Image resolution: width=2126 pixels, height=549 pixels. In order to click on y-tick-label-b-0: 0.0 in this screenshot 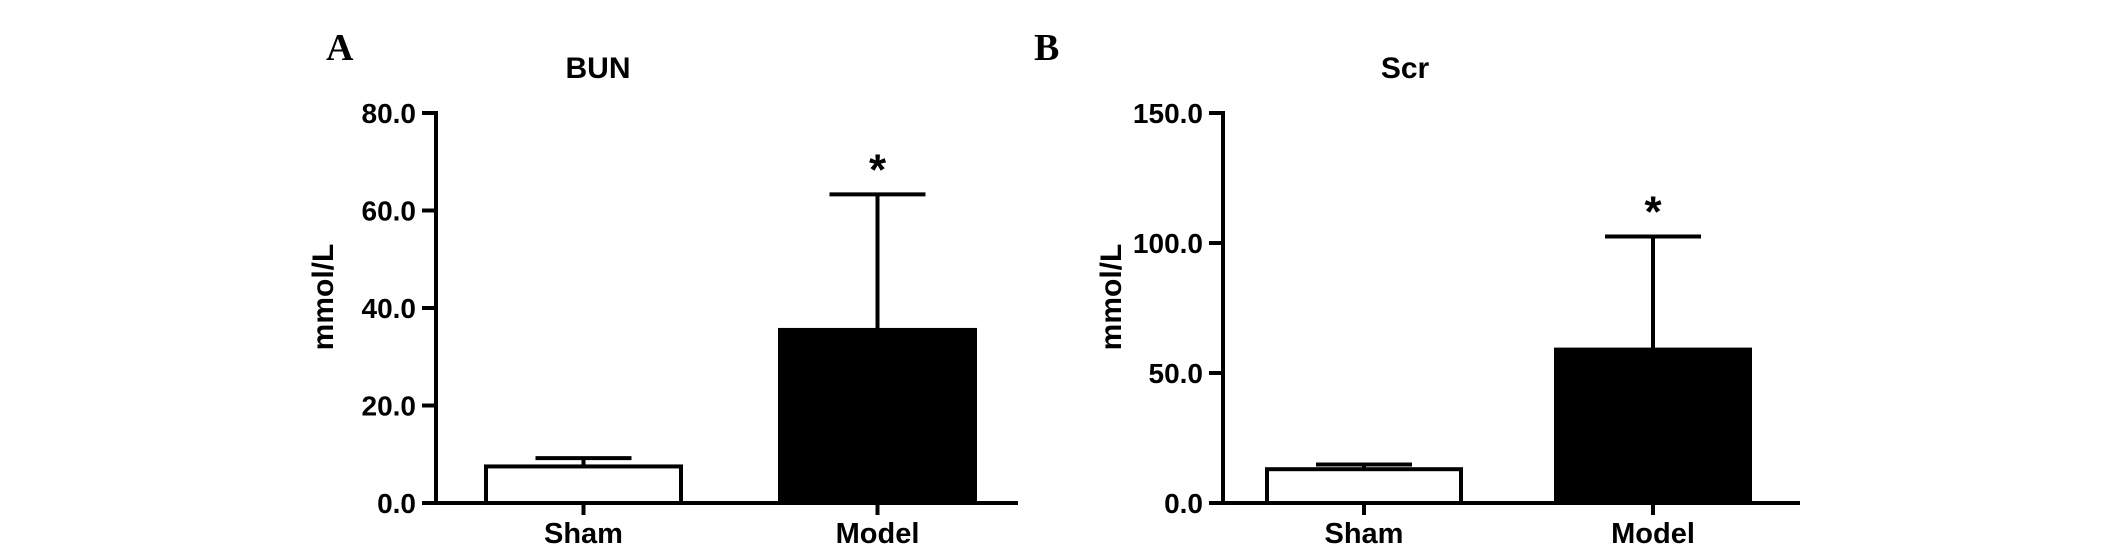, I will do `click(1183, 503)`.